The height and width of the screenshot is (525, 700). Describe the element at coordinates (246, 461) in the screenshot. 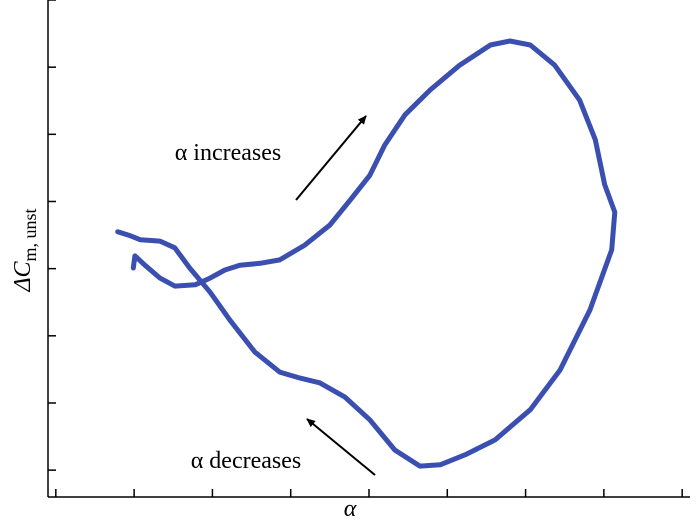

I see `annotation: α decreases` at that location.